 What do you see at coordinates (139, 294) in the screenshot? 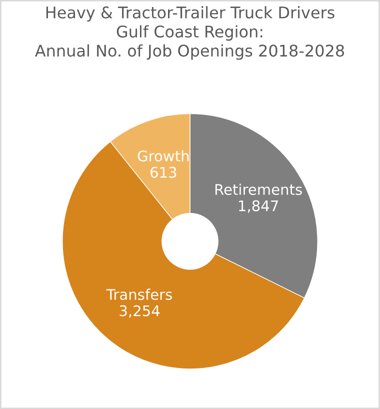
I see `slice-label: Transfers` at bounding box center [139, 294].